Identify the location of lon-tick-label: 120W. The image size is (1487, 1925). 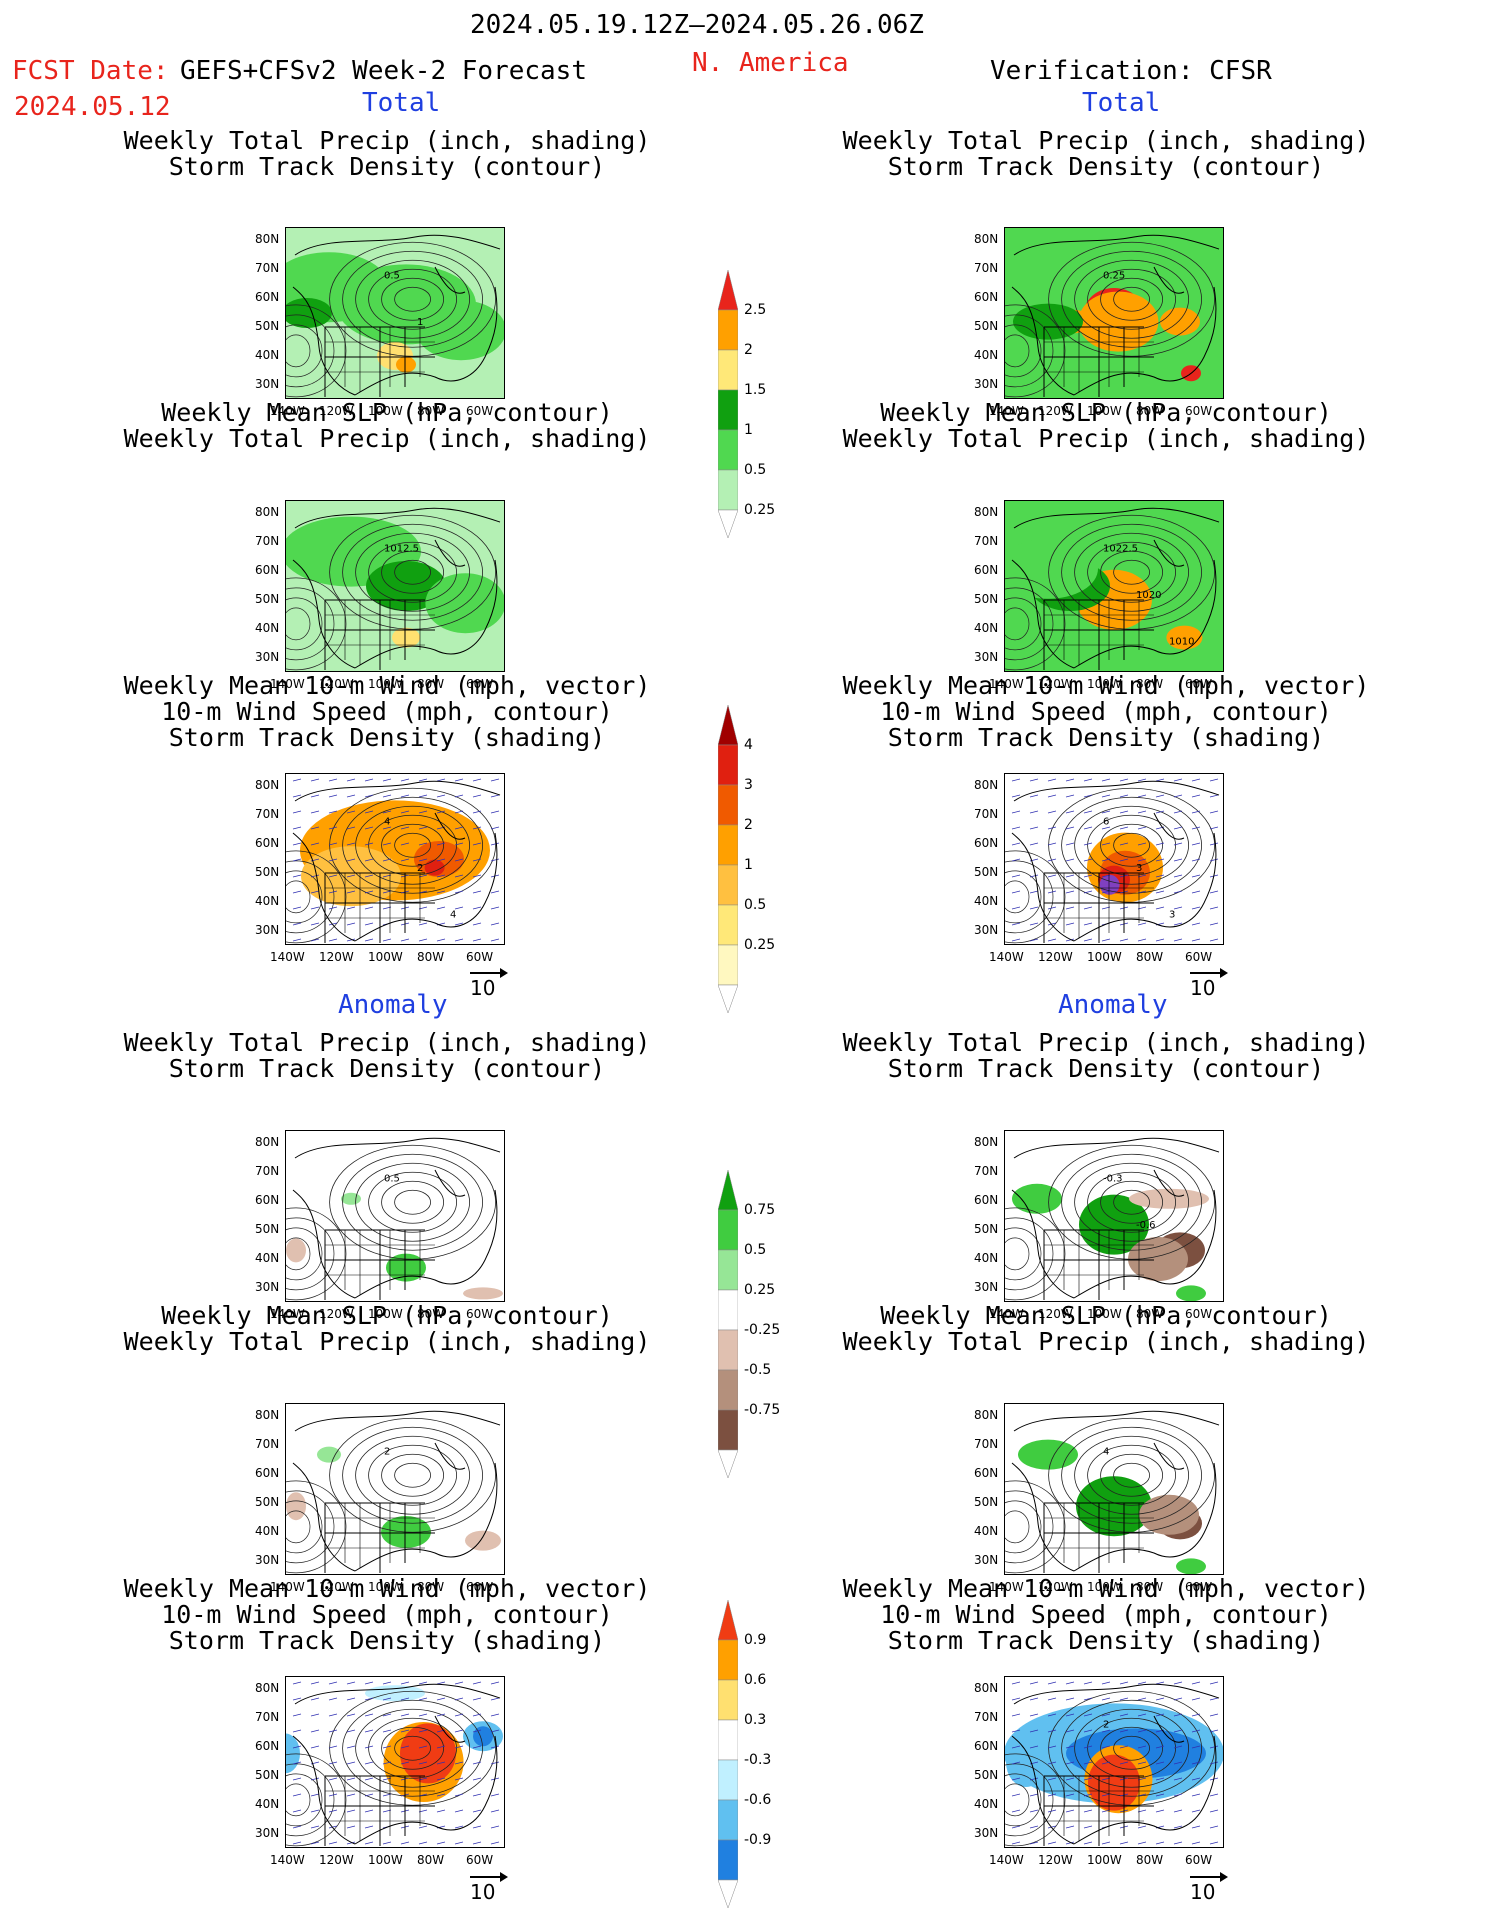
(1055, 684).